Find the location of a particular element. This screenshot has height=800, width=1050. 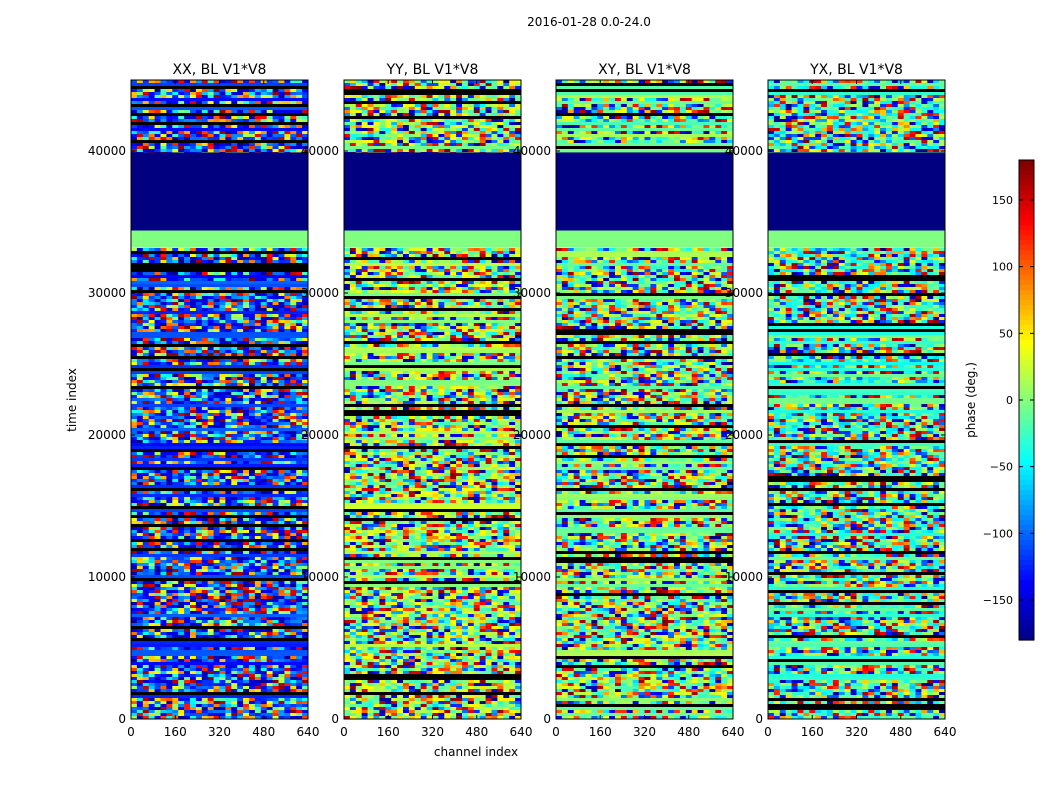

x-axis-label: channel index is located at coordinates (476, 752).